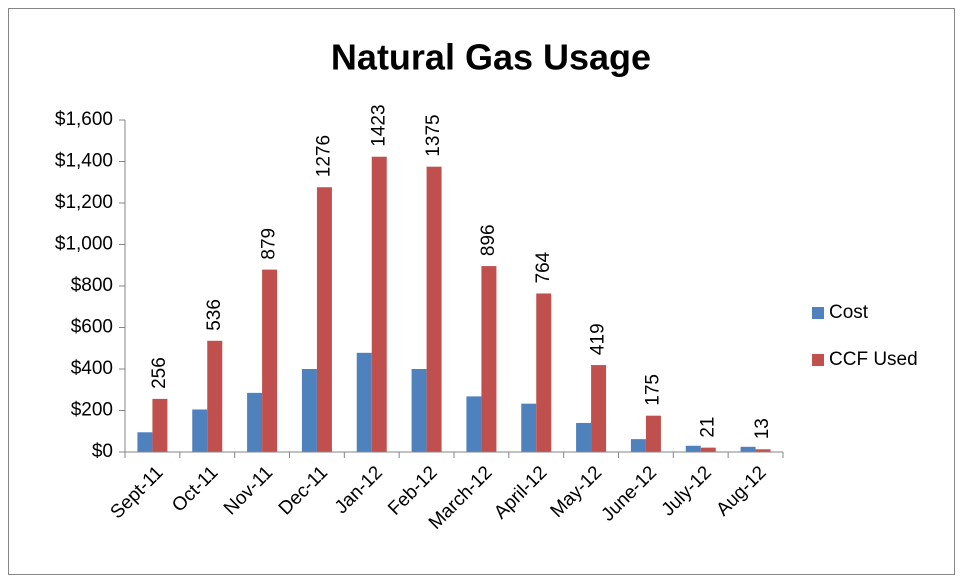 The width and height of the screenshot is (963, 577). What do you see at coordinates (84, 161) in the screenshot?
I see `y-tick-label: $1,400` at bounding box center [84, 161].